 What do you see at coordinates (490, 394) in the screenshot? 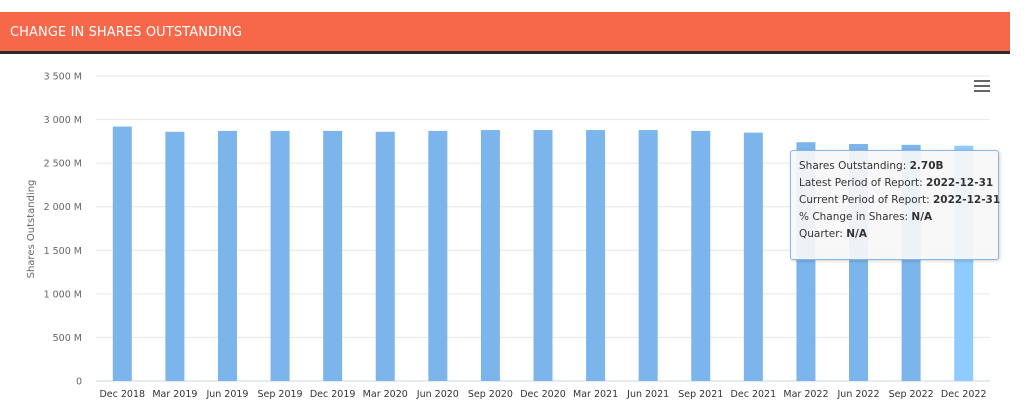
I see `x-tick-label: Sep 2020` at bounding box center [490, 394].